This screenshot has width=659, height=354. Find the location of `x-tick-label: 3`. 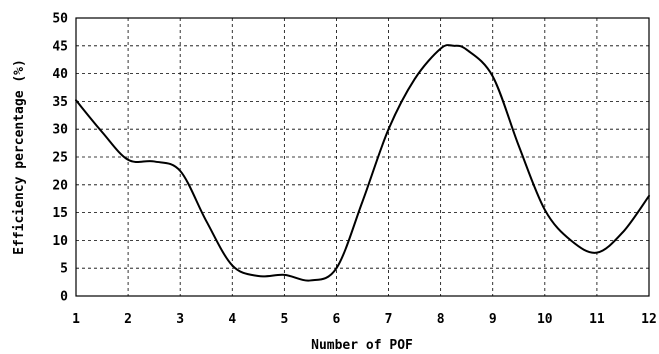

x-tick-label: 3 is located at coordinates (180, 319).